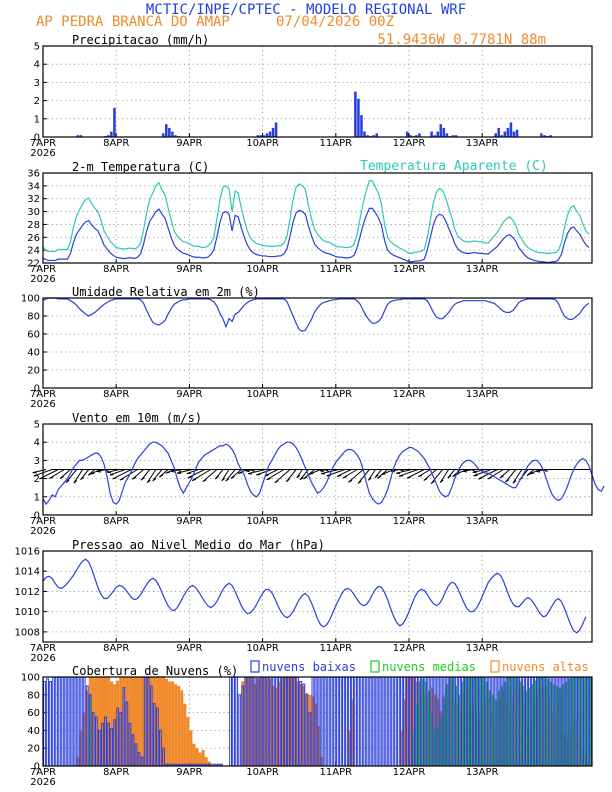  What do you see at coordinates (166, 292) in the screenshot?
I see `panel-title: Umidade Relativa em 2m (%)` at bounding box center [166, 292].